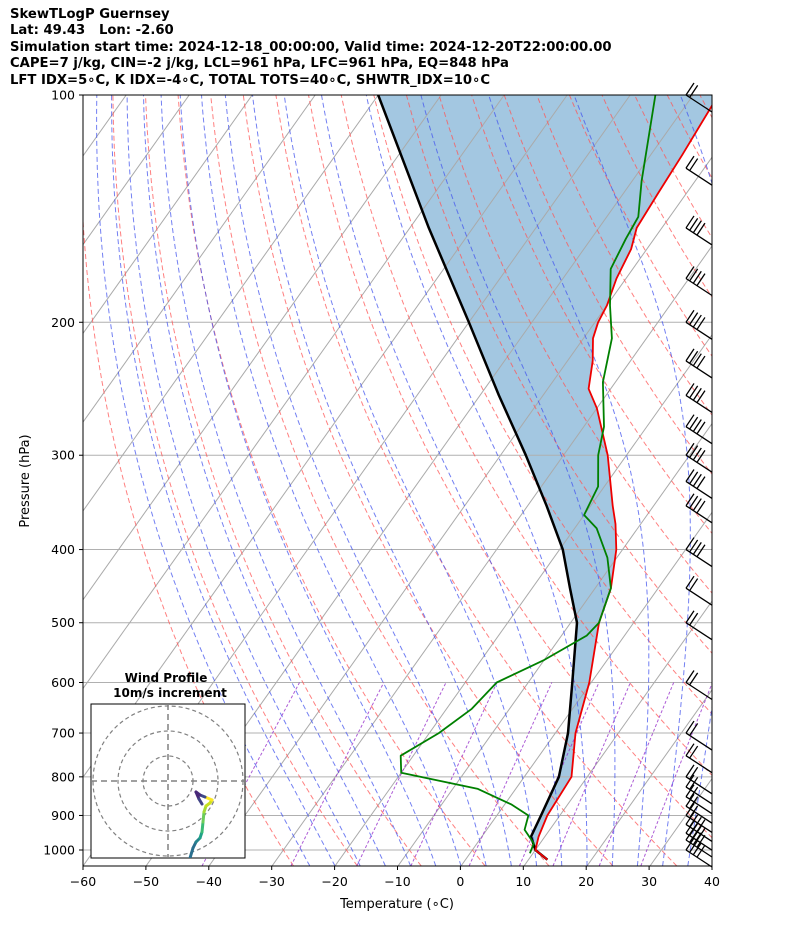  I want to click on y-tick-label: 600, so click(63, 682).